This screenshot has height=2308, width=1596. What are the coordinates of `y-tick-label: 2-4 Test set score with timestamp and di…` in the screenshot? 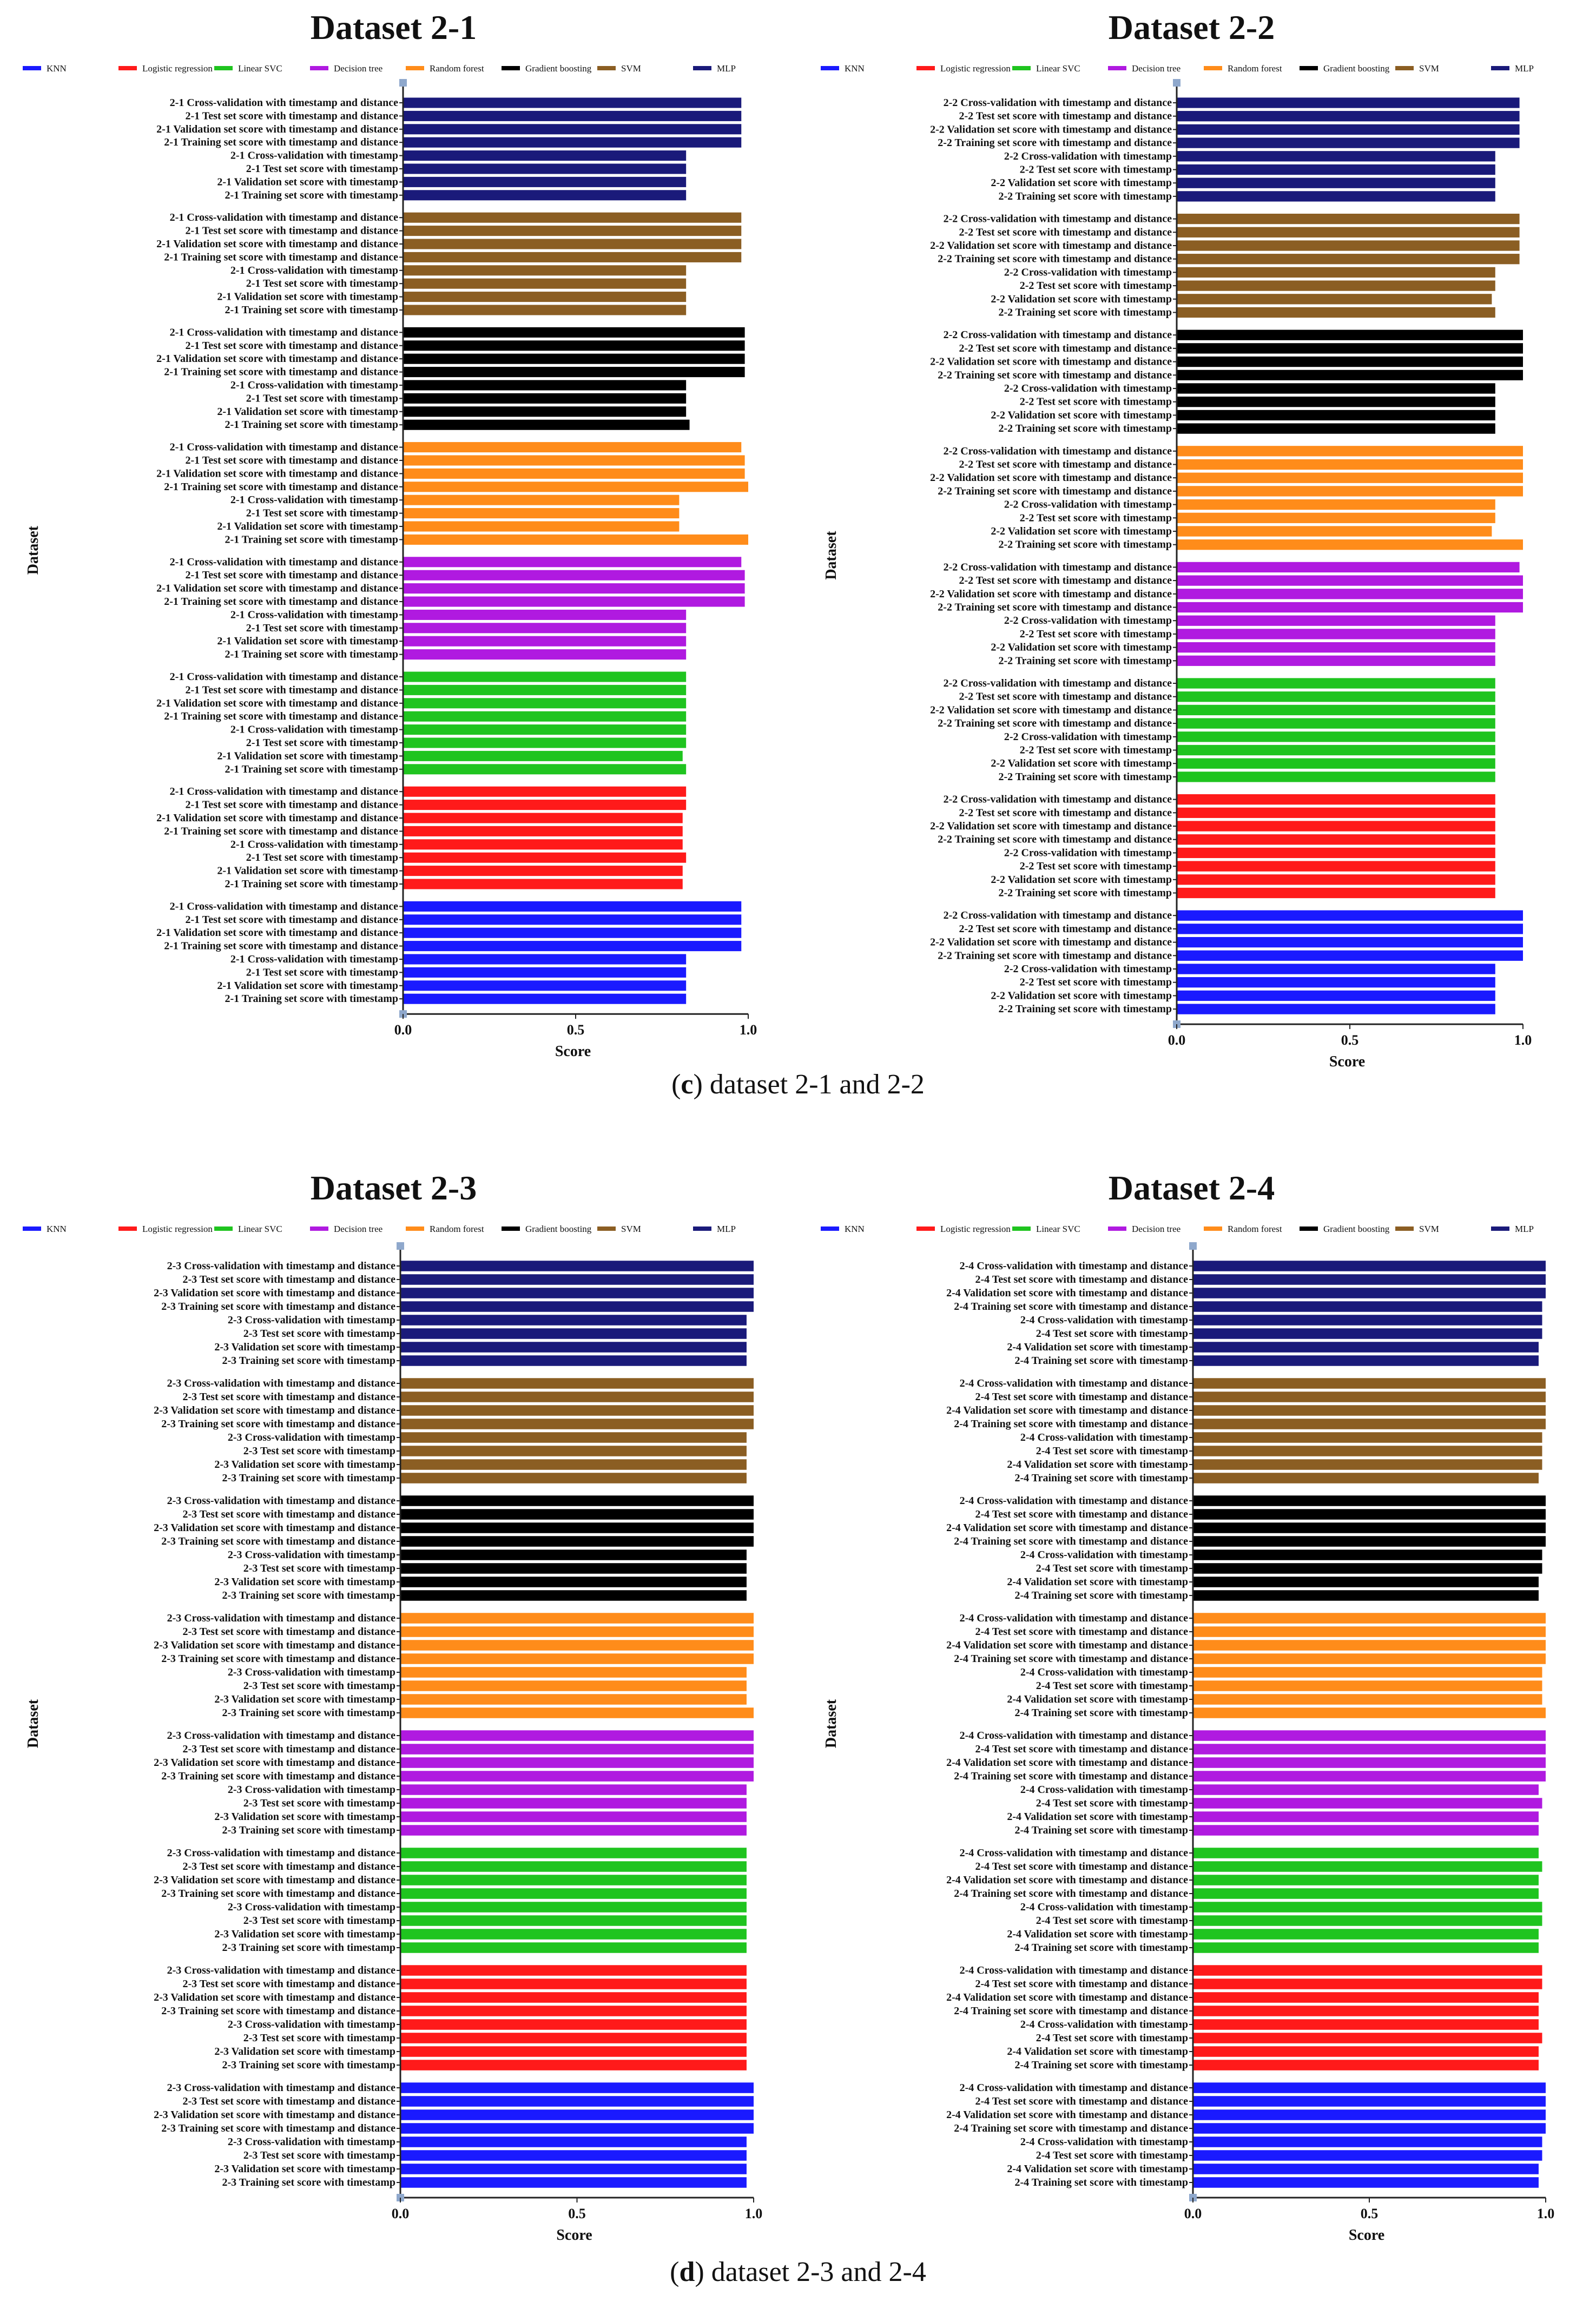 It's located at (1081, 1984).